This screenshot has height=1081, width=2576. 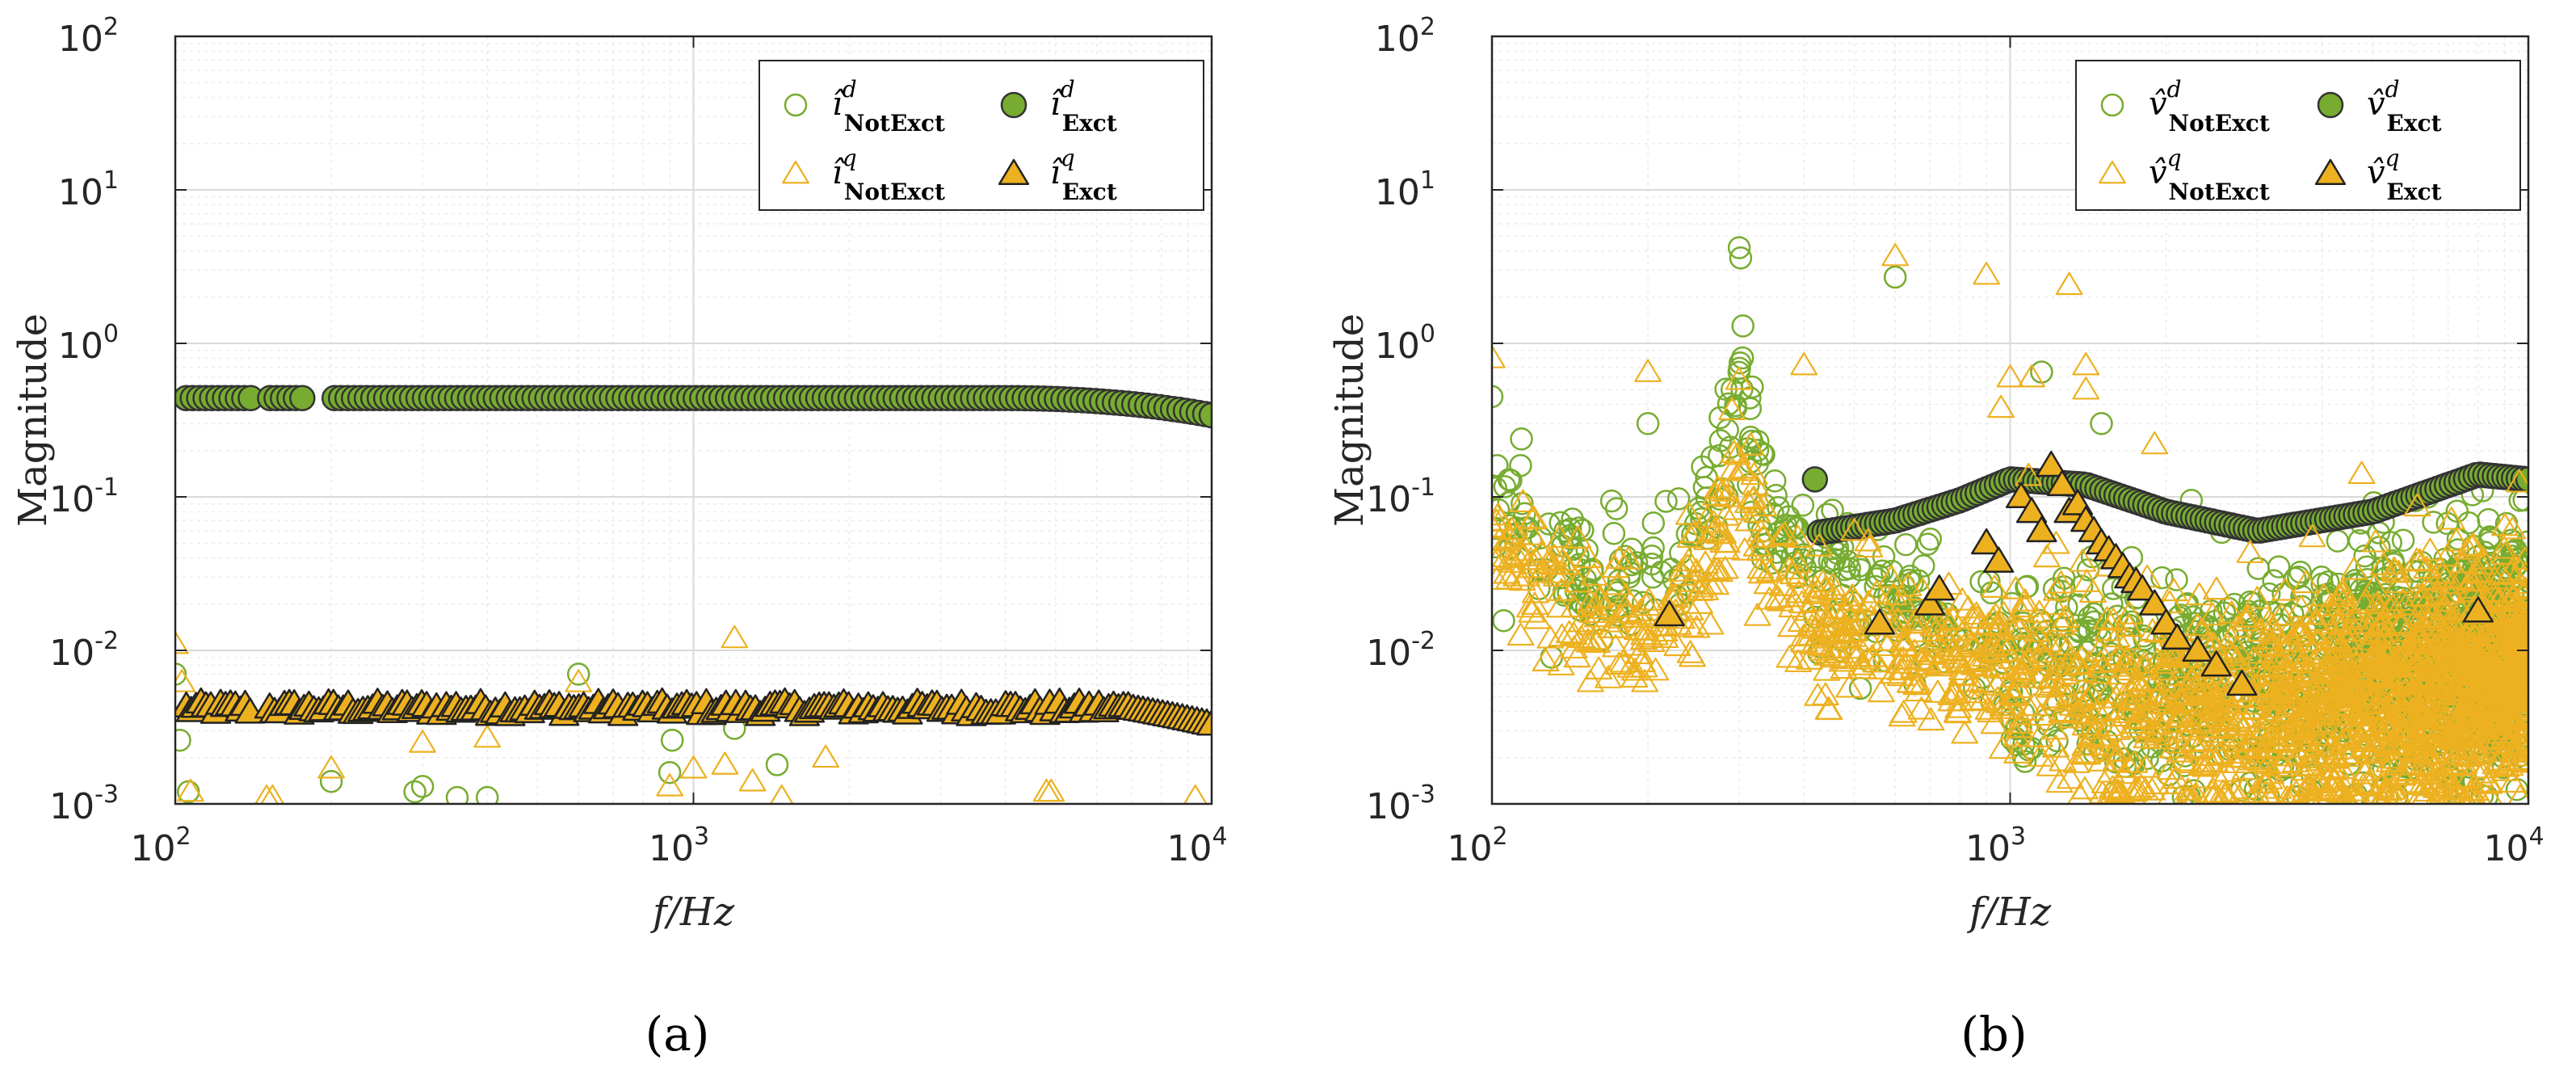 I want to click on series-i_q-exct, so click(x=694, y=712).